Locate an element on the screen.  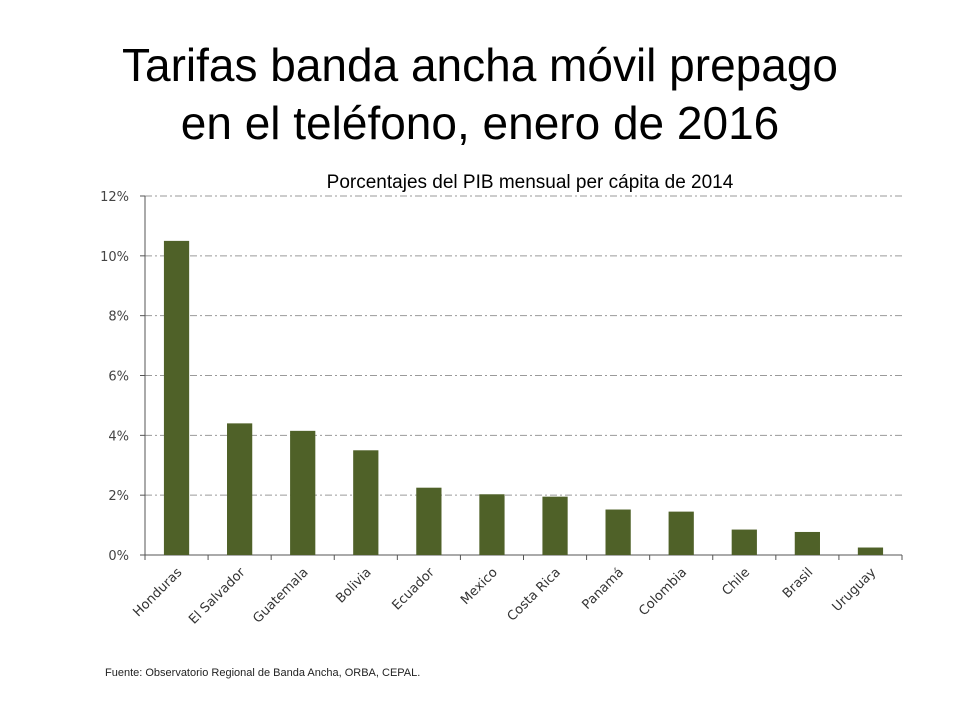
category-label: Honduras is located at coordinates (158, 592).